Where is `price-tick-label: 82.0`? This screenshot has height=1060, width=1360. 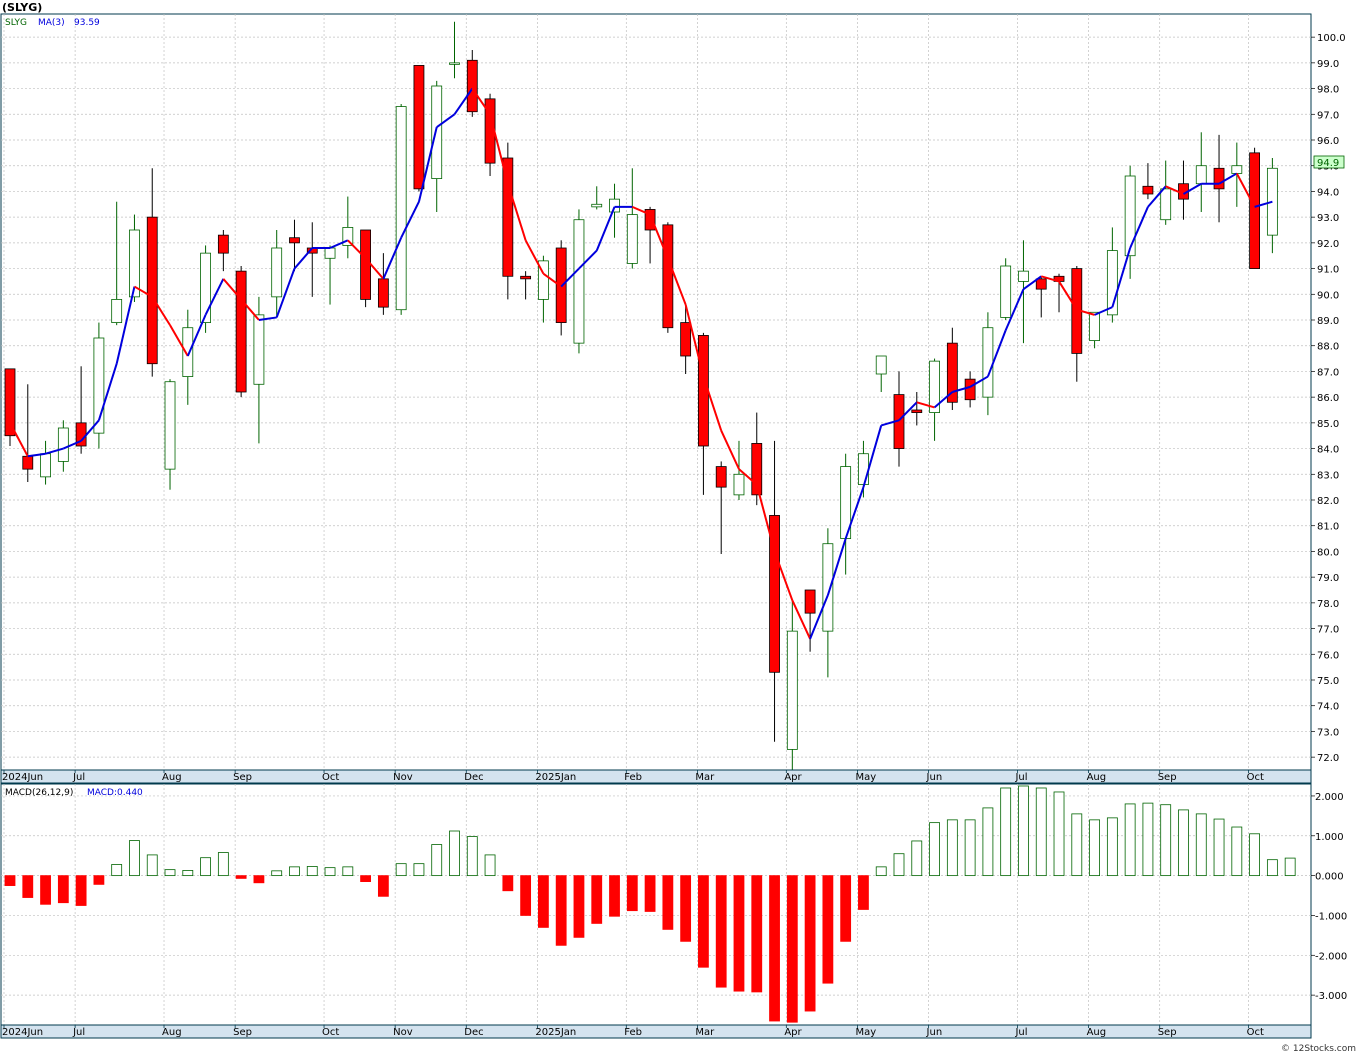 price-tick-label: 82.0 is located at coordinates (1328, 501).